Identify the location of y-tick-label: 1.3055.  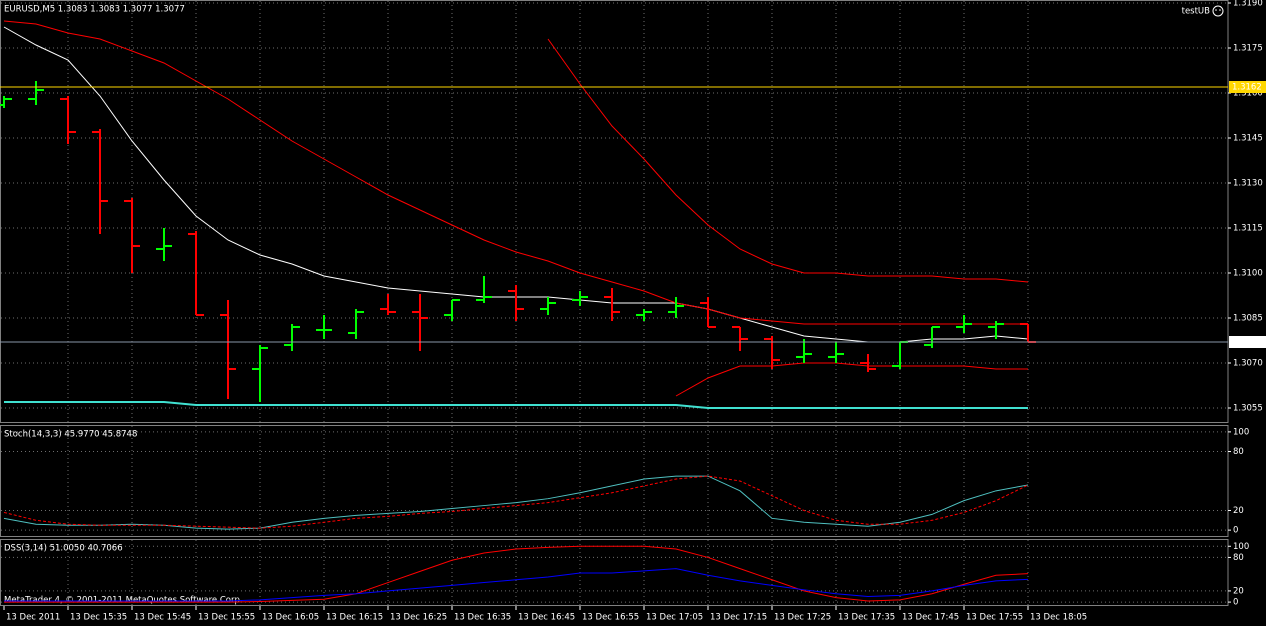
(1248, 409).